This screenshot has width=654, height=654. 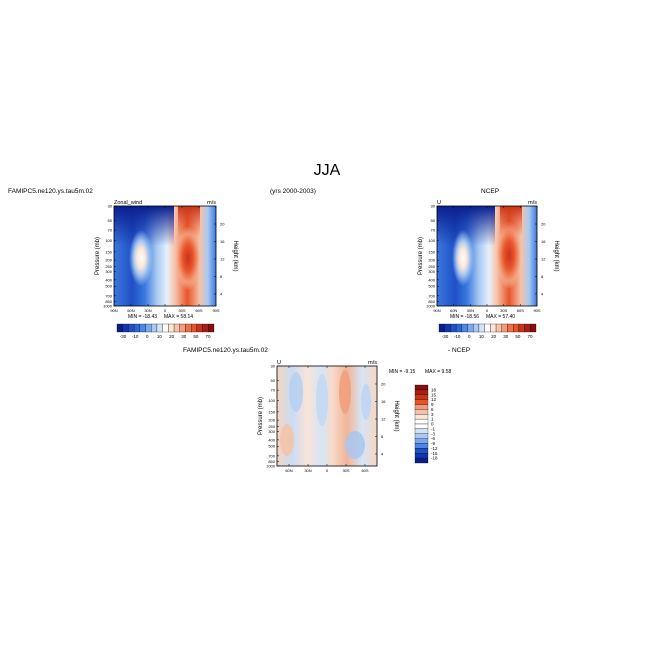 What do you see at coordinates (432, 404) in the screenshot?
I see `diff-colorbar-label: 9` at bounding box center [432, 404].